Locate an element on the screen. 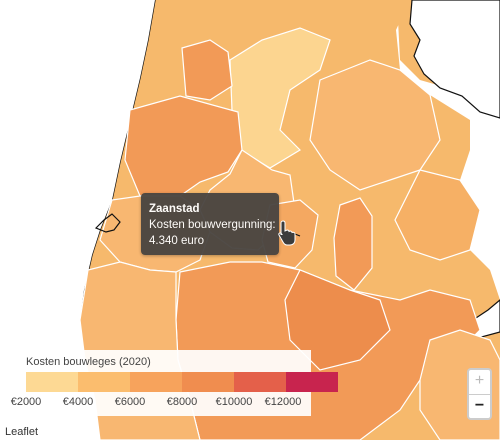 This screenshot has width=500, height=440. region-east-strip is located at coordinates (353, 244).